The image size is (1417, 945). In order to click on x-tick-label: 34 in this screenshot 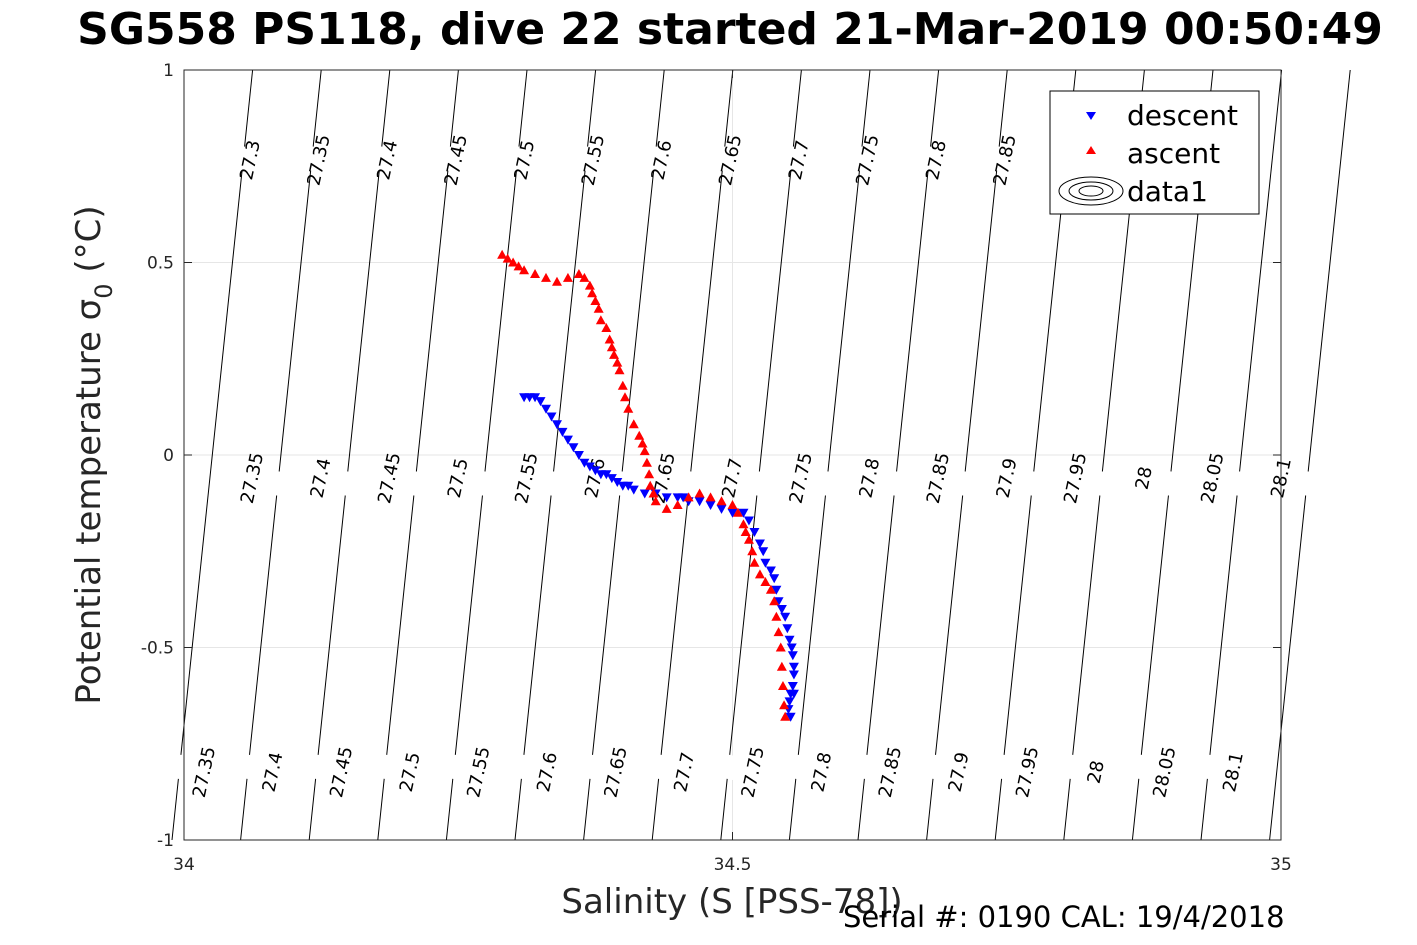, I will do `click(184, 865)`.